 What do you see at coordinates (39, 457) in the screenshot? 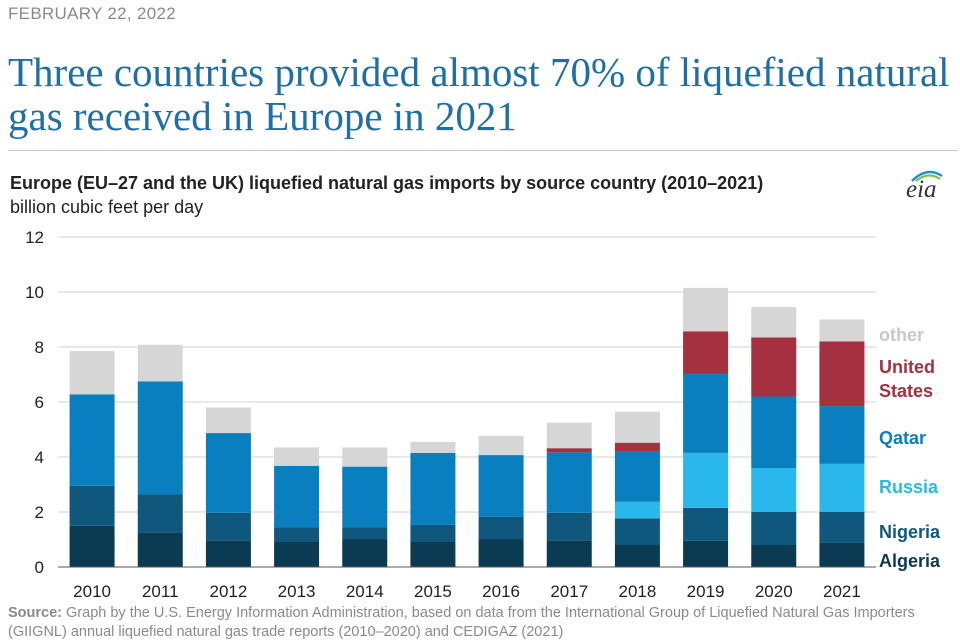
I see `y-tick-label: 4` at bounding box center [39, 457].